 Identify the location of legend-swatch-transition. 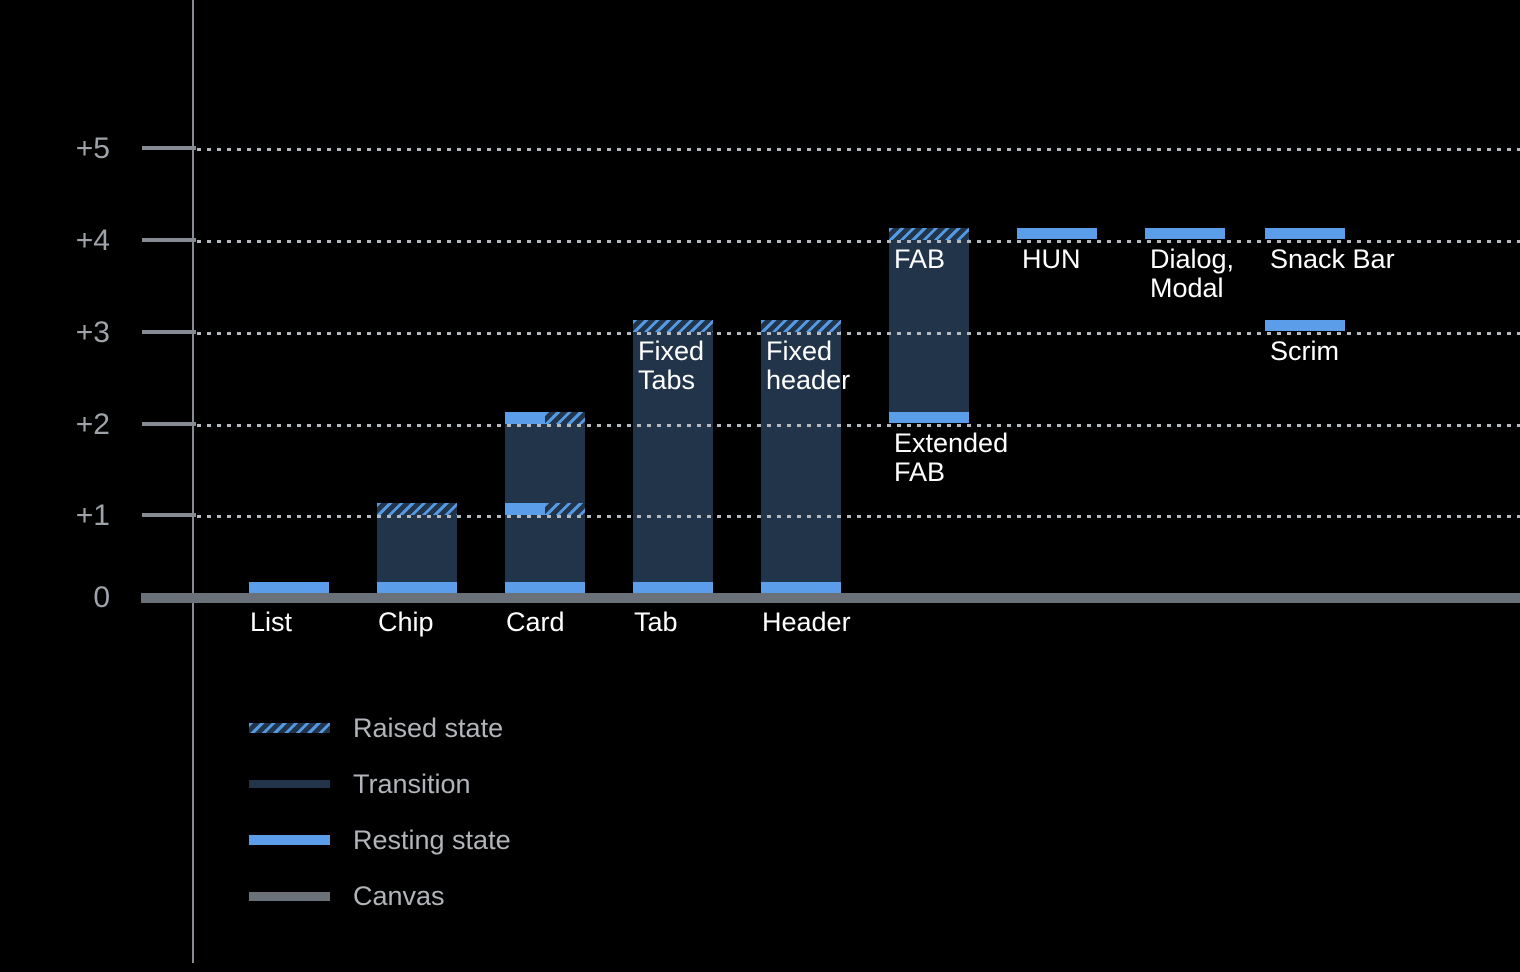
(289, 784).